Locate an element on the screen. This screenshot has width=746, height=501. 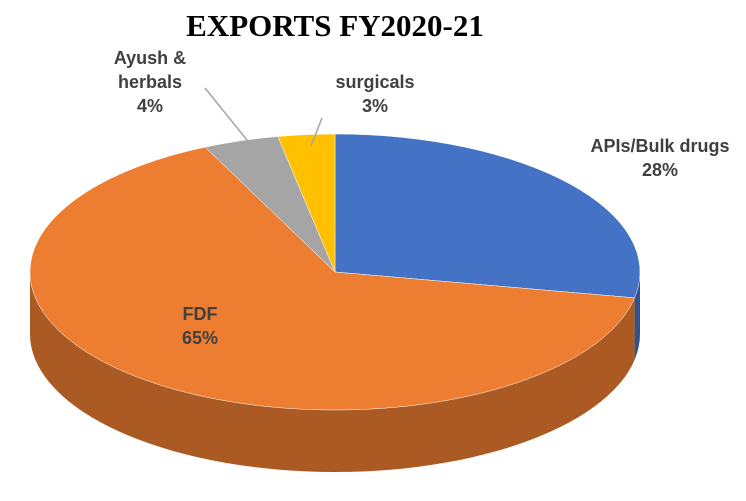
pie-side is located at coordinates (637, 316).